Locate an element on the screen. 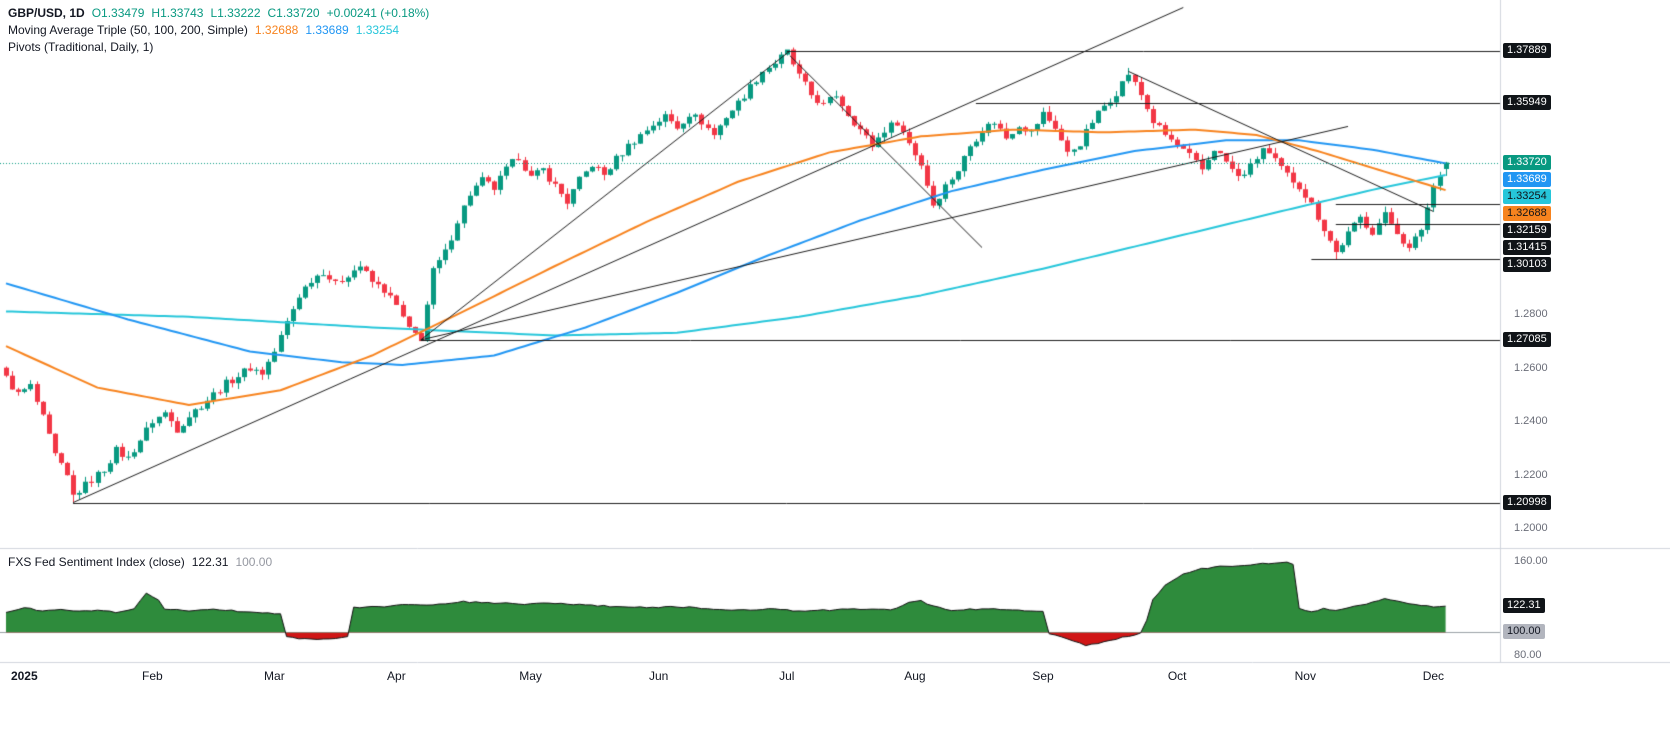  time-axis-label-feb: Feb is located at coordinates (152, 676).